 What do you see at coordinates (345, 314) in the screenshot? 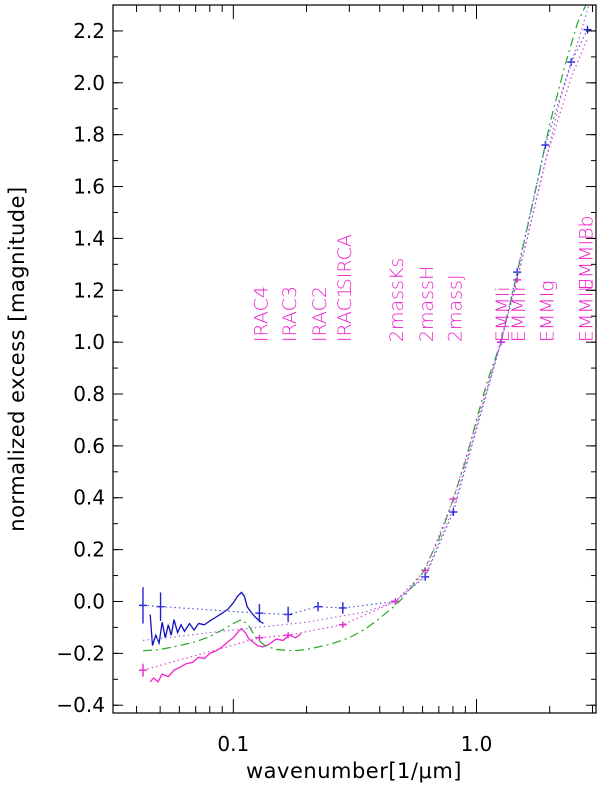
I see `band-label: IRAC1` at bounding box center [345, 314].